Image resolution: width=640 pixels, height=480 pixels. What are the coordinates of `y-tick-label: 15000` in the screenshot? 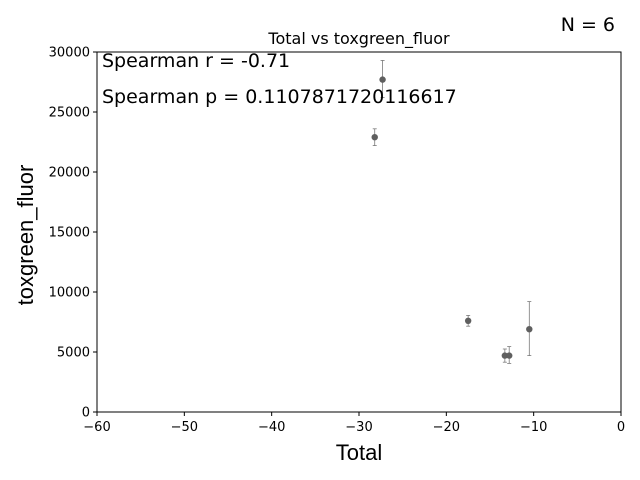 It's located at (69, 233).